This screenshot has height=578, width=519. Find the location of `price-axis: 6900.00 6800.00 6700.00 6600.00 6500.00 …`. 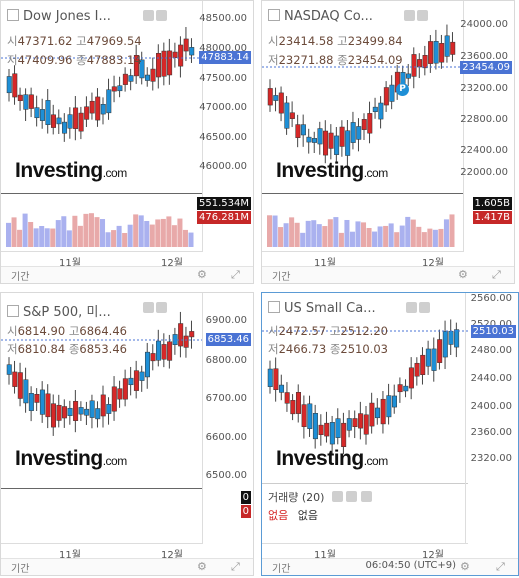

price-axis: 6900.00 6800.00 6700.00 6600.00 6500.00 … is located at coordinates (227, 418).